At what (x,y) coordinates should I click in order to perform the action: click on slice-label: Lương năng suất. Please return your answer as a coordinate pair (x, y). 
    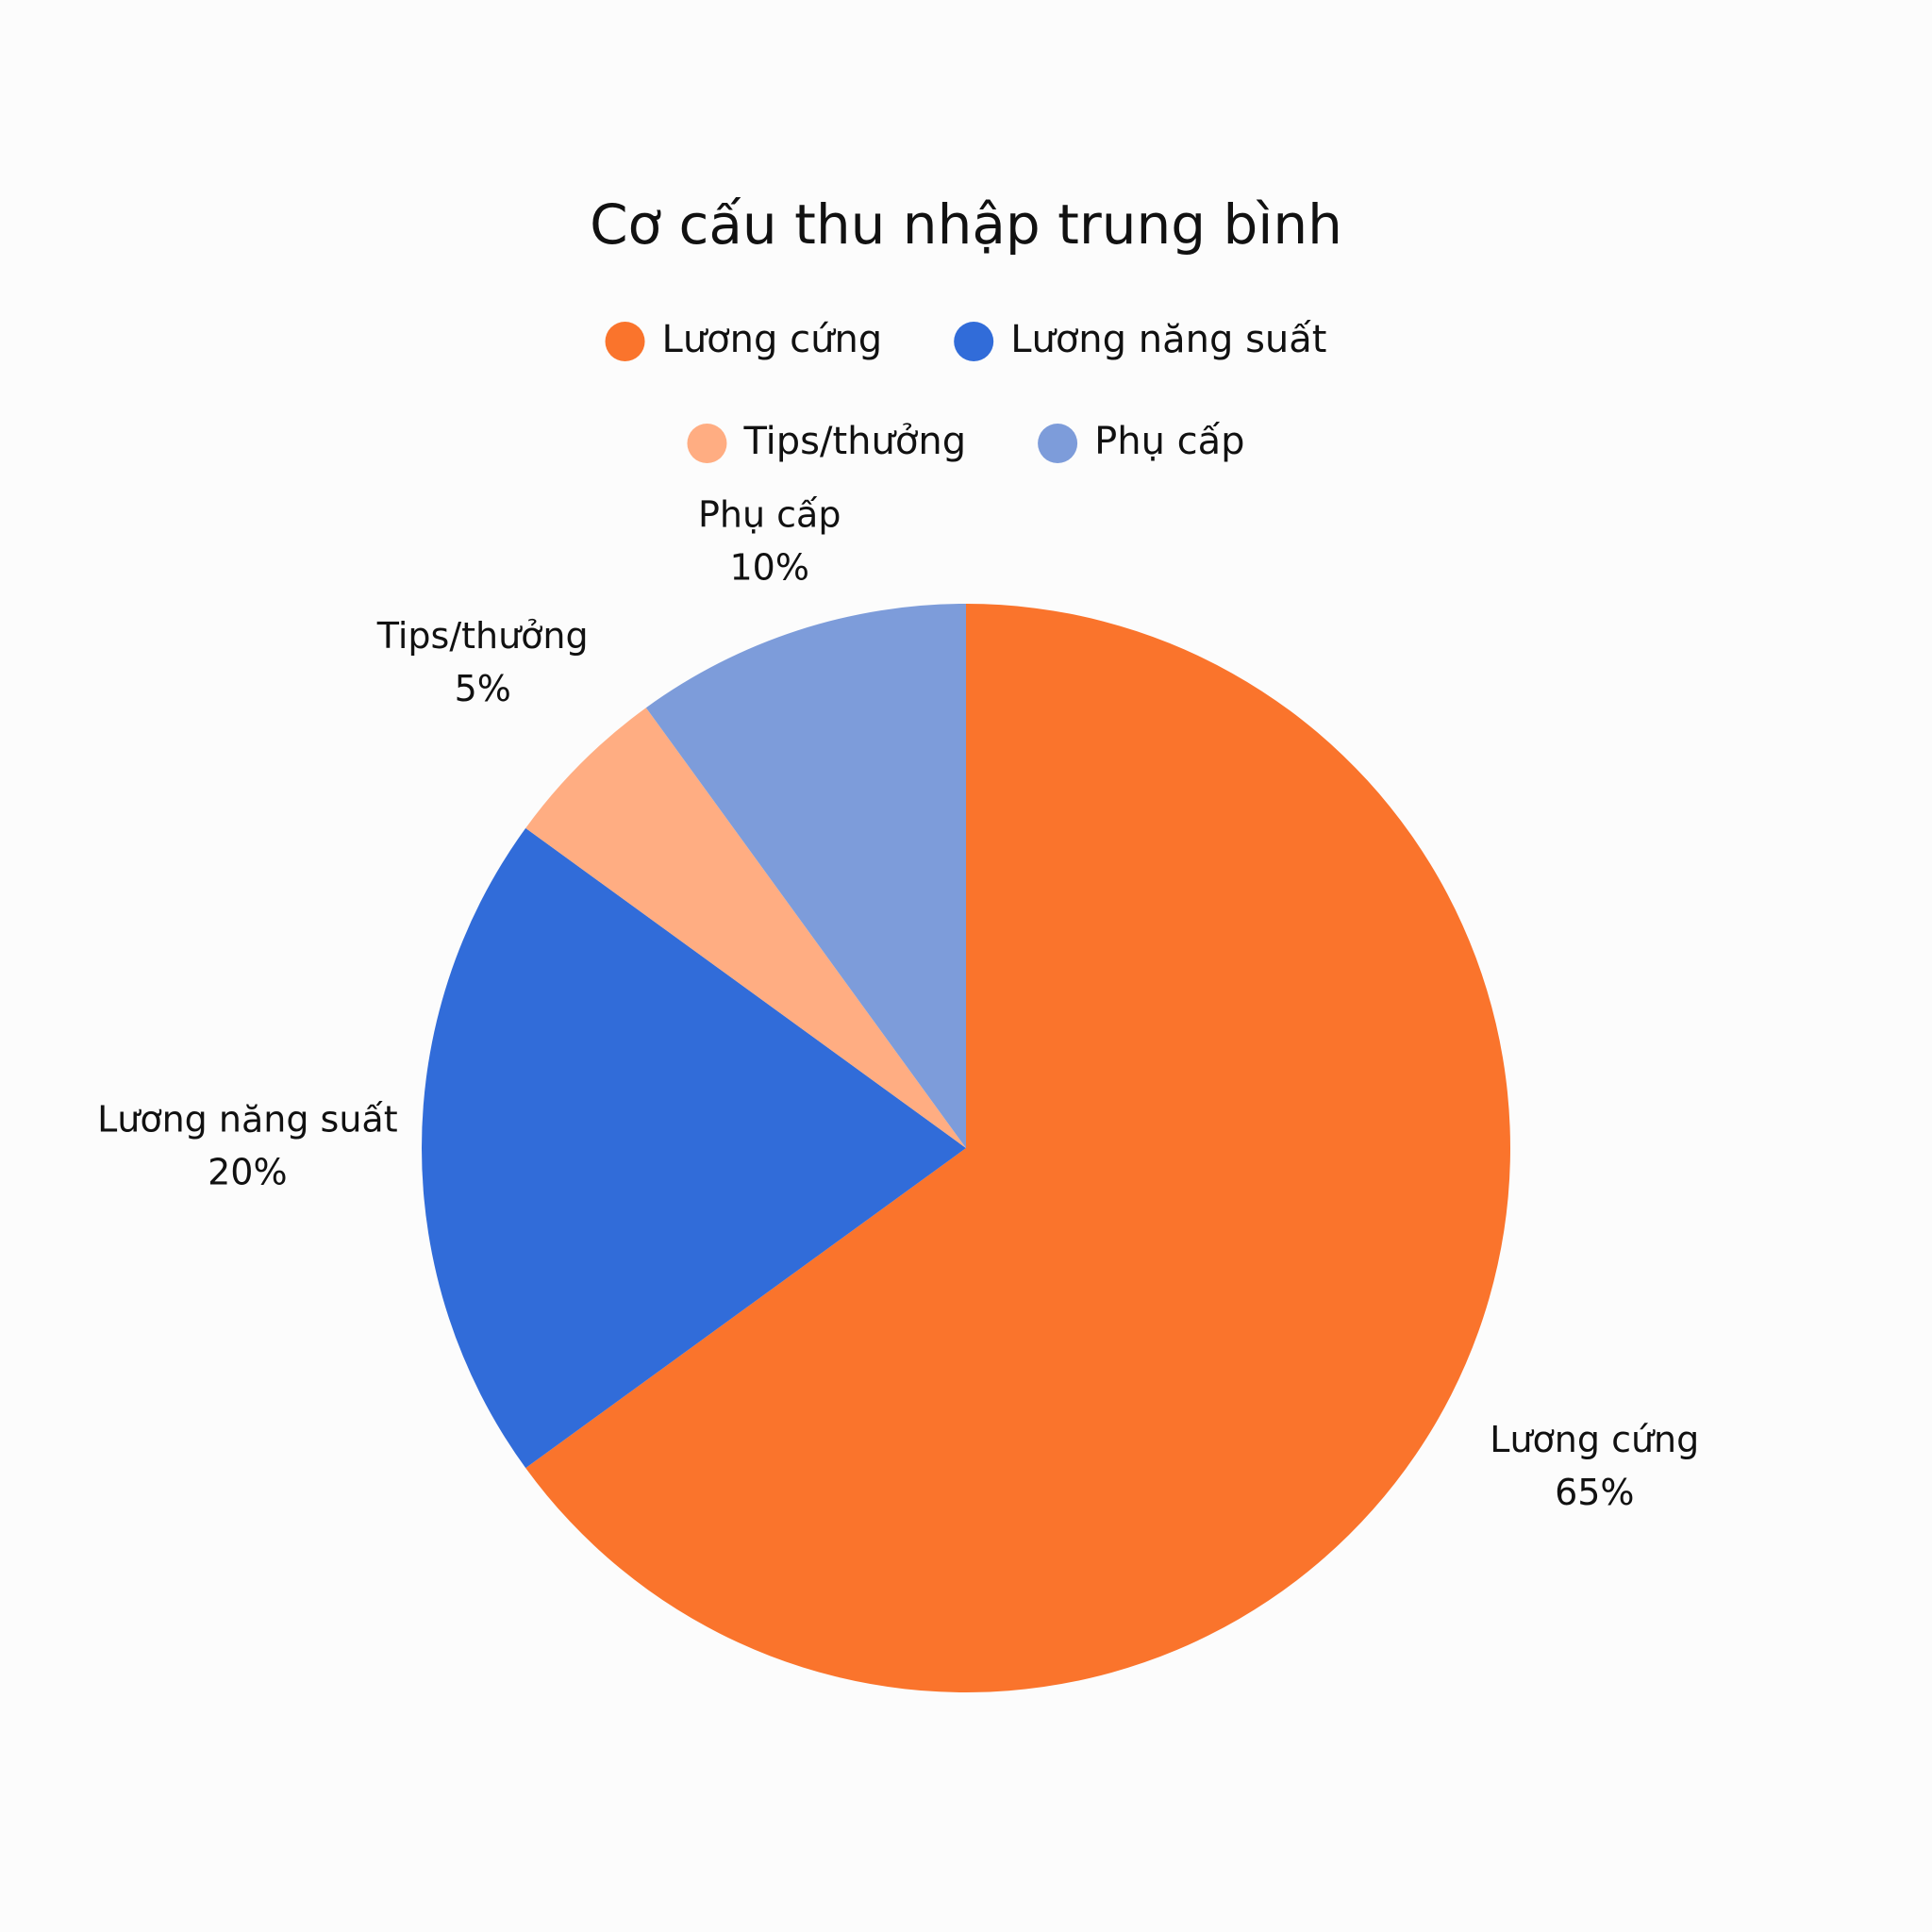
    Looking at the image, I should click on (247, 1120).